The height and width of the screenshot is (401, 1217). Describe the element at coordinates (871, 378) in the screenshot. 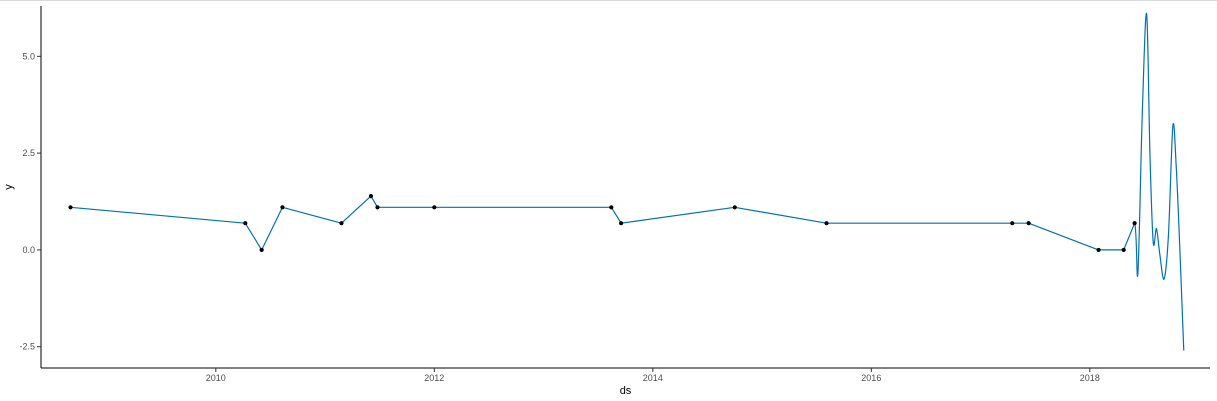

I see `x-tick-label: 2016` at that location.